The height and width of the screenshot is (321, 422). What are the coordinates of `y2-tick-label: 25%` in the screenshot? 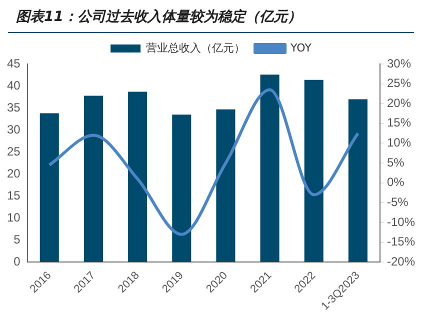 It's located at (399, 83).